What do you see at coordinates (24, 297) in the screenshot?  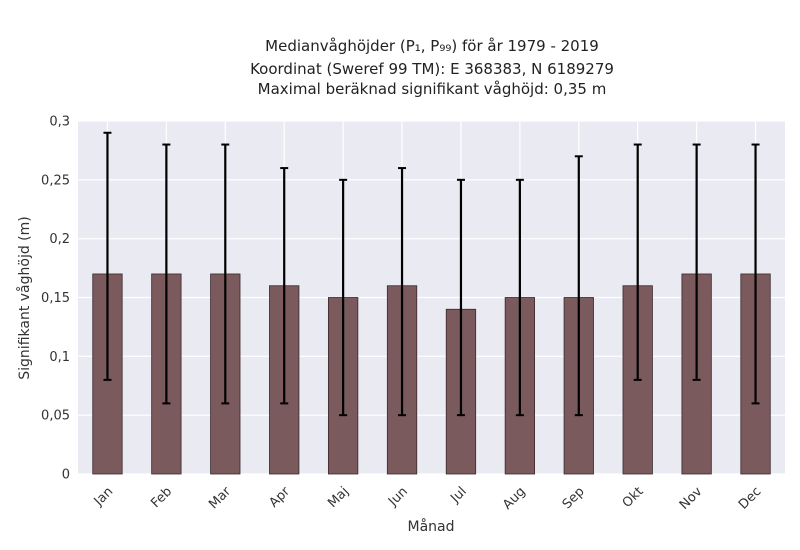 I see `y-axis-label: Signifikant våghöjd (m)` at bounding box center [24, 297].